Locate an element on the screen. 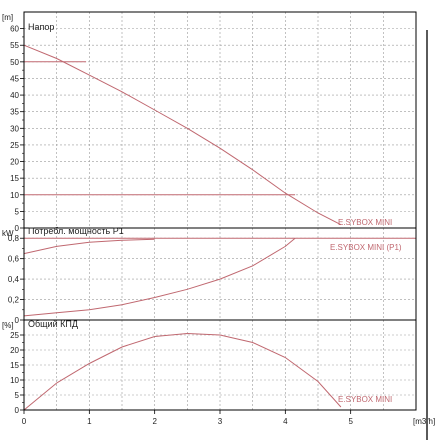  head-y-unit: [m] is located at coordinates (7, 17).